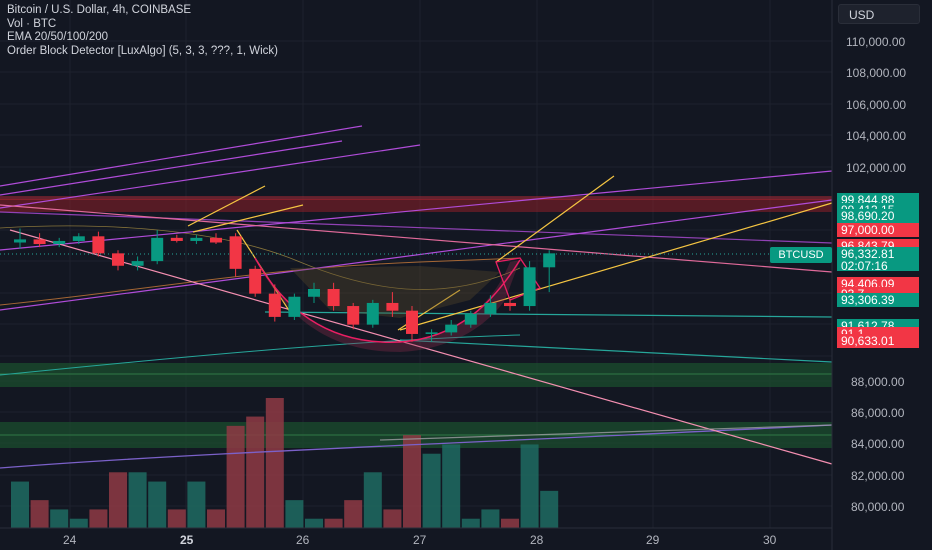 The height and width of the screenshot is (550, 932). I want to click on current-price-tag: 96,332.81 02:07:16, so click(878, 260).